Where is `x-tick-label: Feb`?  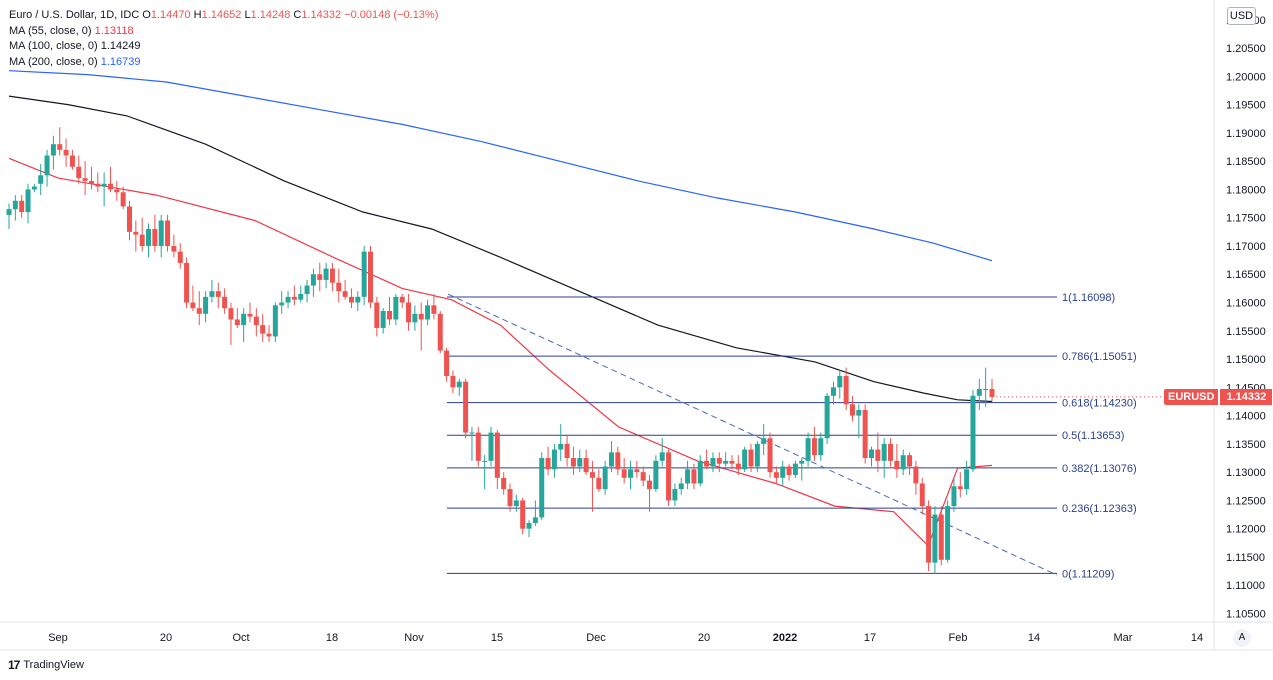 x-tick-label: Feb is located at coordinates (958, 638).